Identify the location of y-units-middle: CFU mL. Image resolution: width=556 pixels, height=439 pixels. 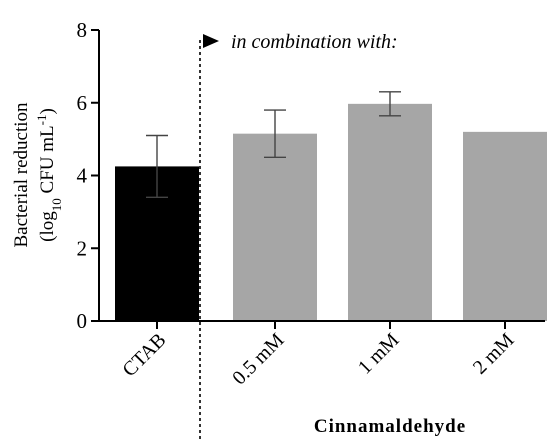
(47, 161).